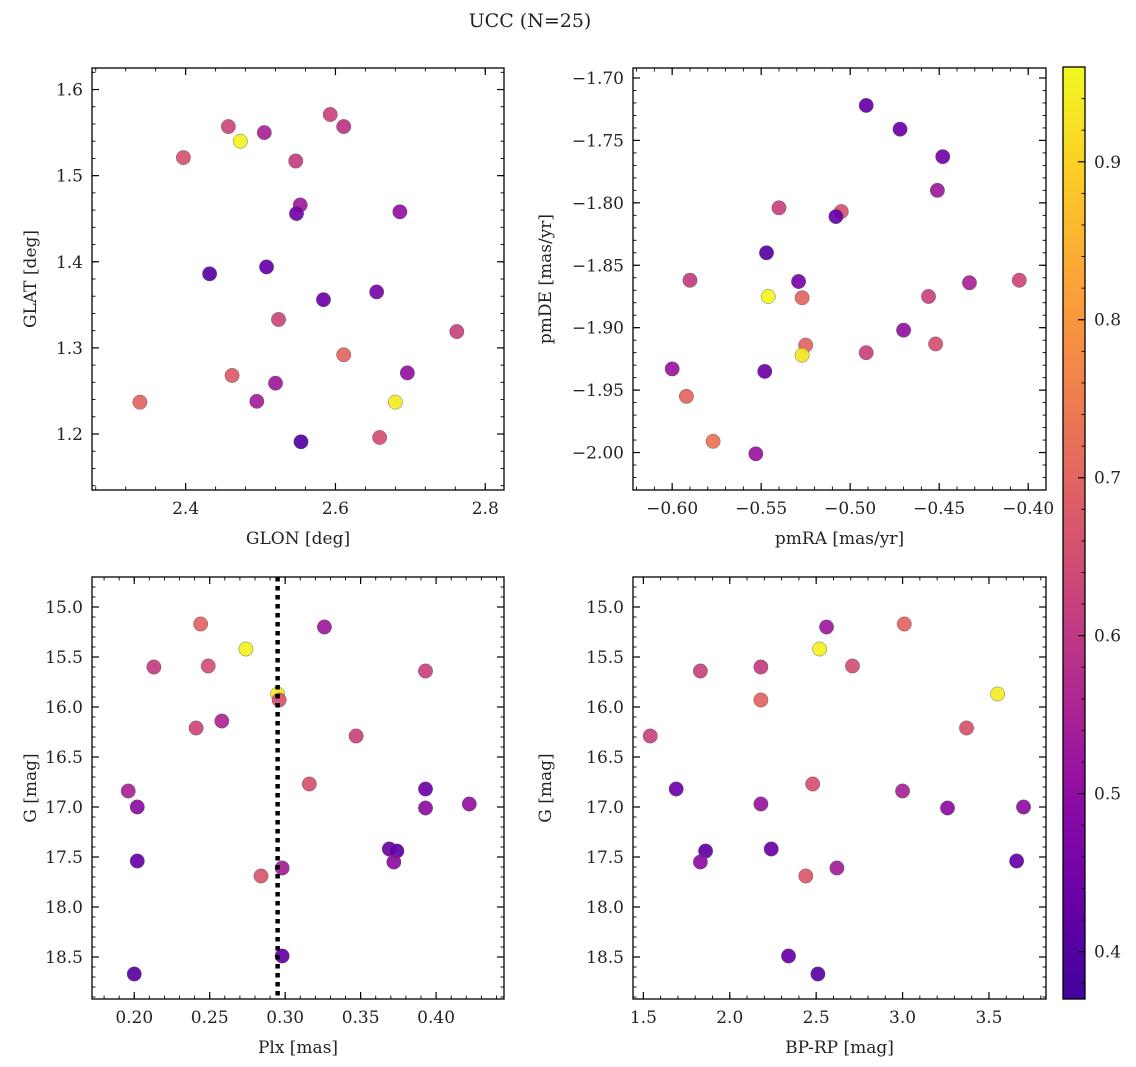  I want to click on x-tick-label: 2.0, so click(729, 1018).